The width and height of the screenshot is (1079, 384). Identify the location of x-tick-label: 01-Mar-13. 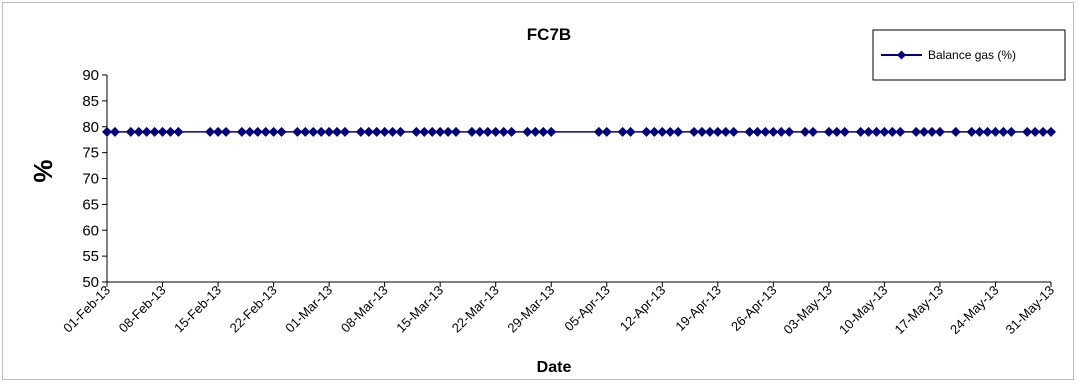
(308, 309).